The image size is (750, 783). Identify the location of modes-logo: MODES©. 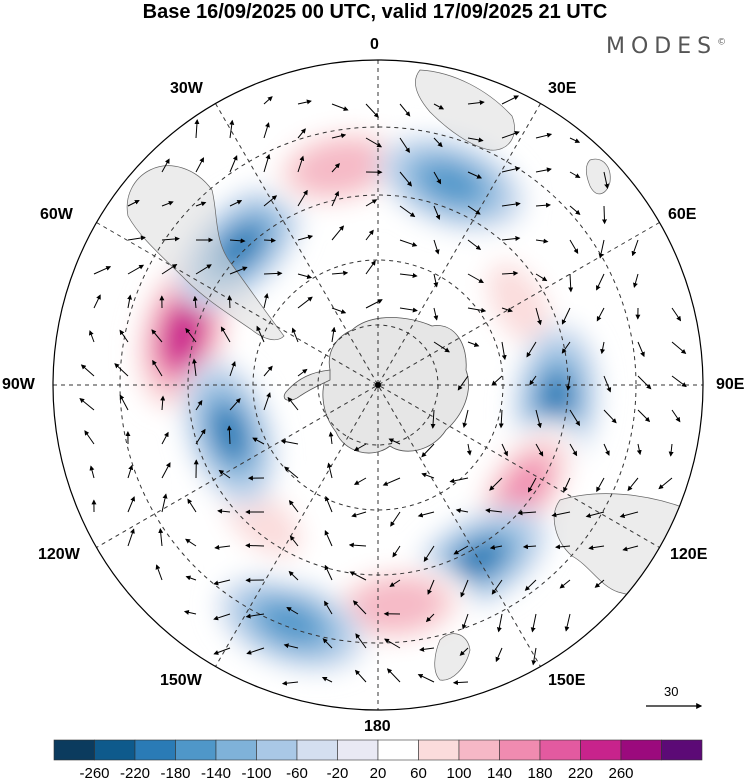
(666, 46).